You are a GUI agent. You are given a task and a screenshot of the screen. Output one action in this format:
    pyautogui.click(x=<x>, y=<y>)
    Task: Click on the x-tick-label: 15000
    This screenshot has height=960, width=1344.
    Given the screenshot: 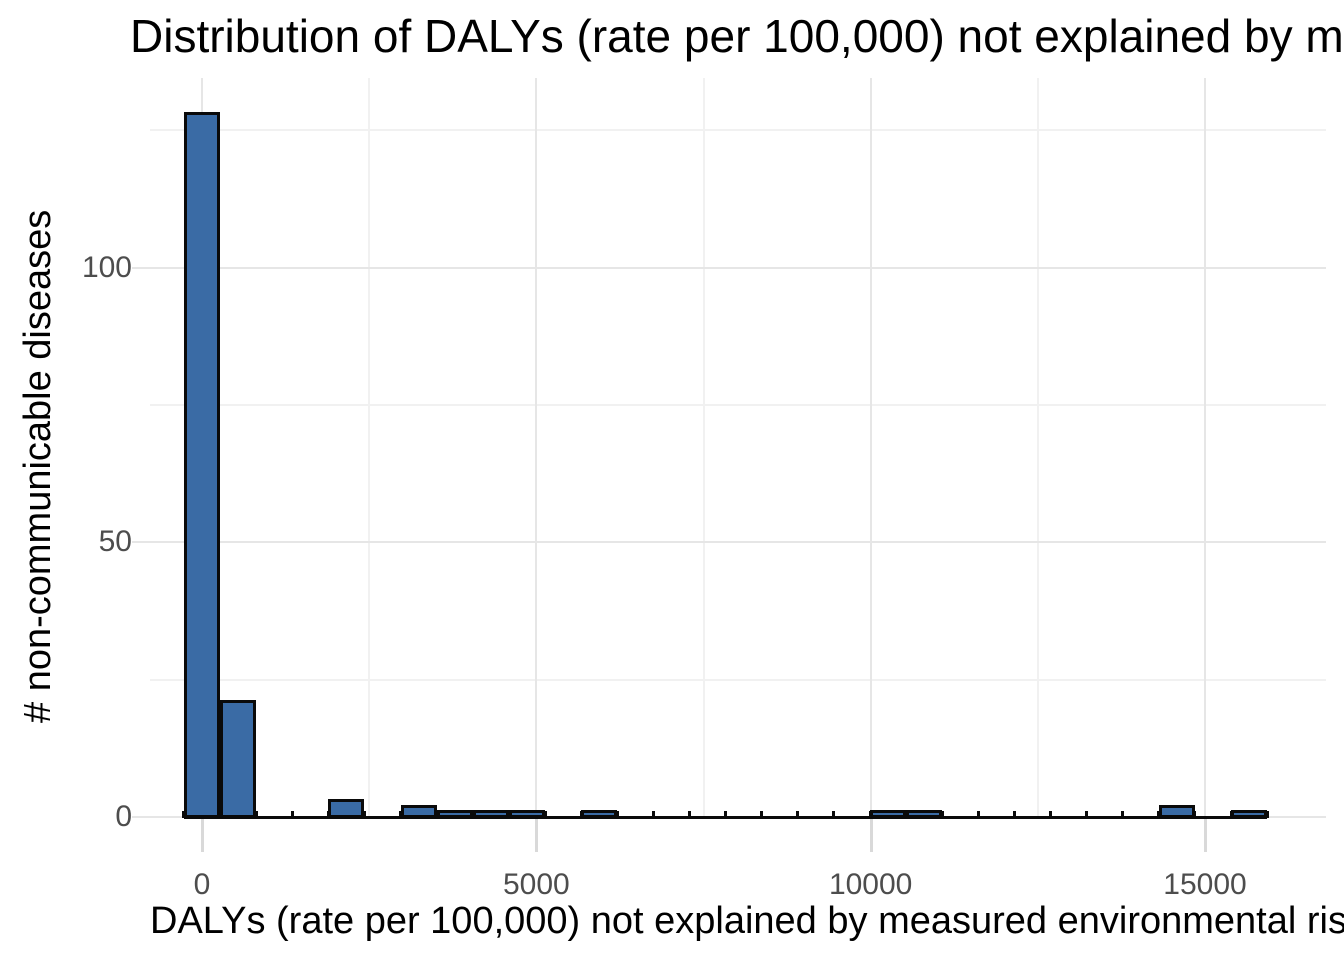 What is the action you would take?
    pyautogui.click(x=1205, y=884)
    